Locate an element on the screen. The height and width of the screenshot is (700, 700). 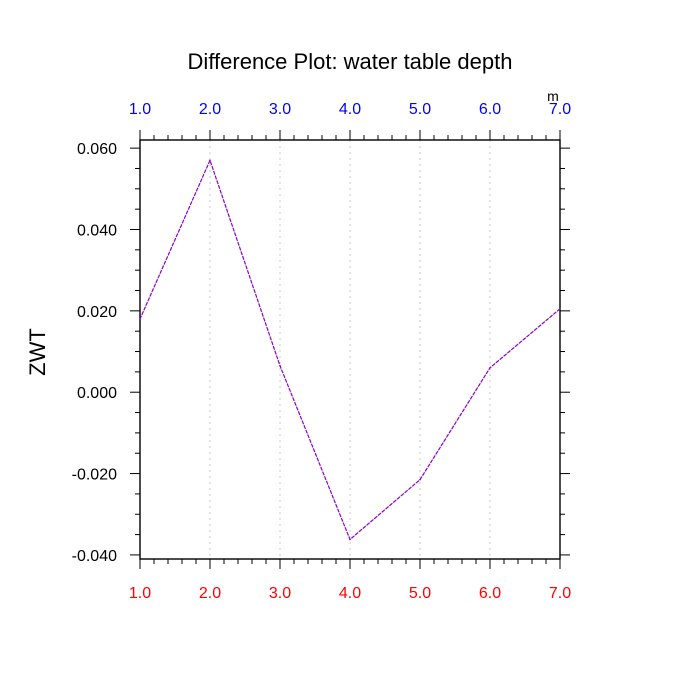
x-tick-label-bottom: 5.0 is located at coordinates (420, 593).